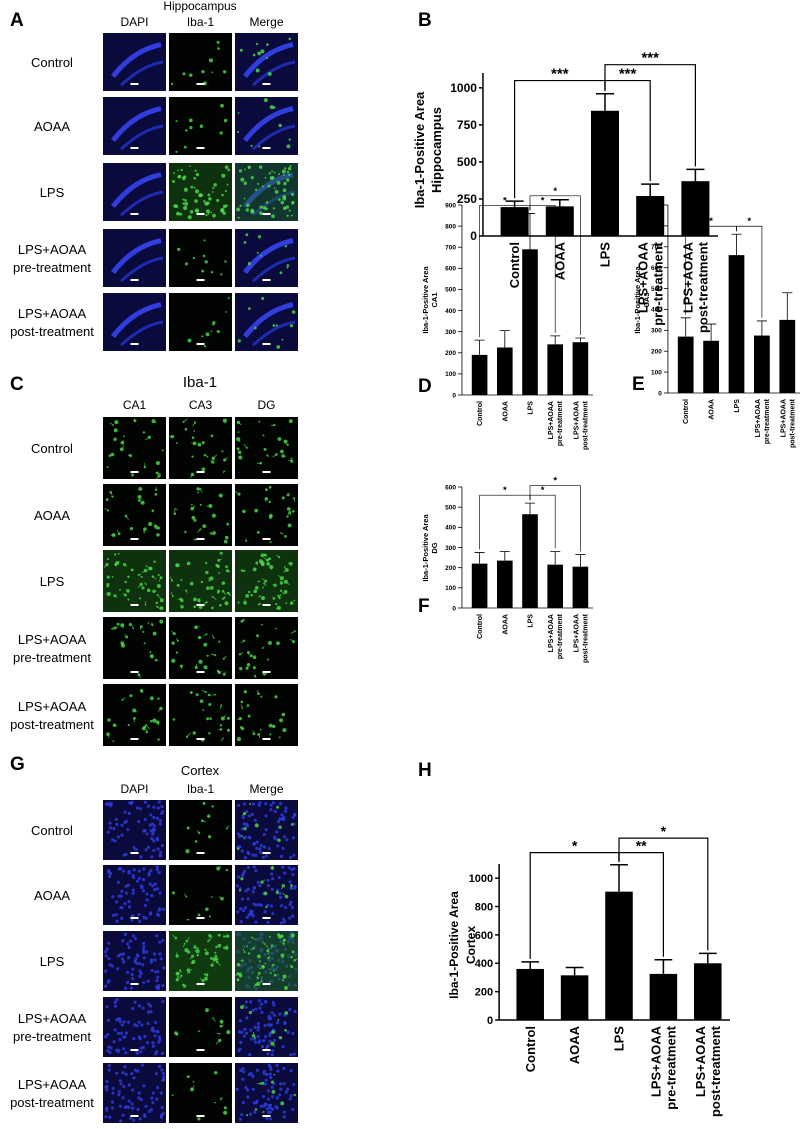 The image size is (809, 1129). What do you see at coordinates (555, 191) in the screenshot?
I see `significance-label: *` at bounding box center [555, 191].